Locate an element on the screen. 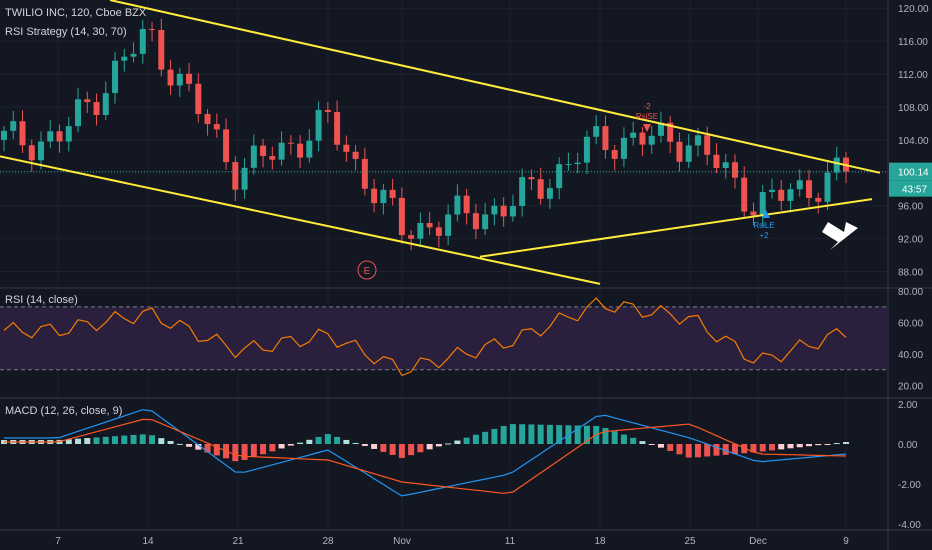 This screenshot has width=932, height=550. rsi-pane is located at coordinates (444, 337).